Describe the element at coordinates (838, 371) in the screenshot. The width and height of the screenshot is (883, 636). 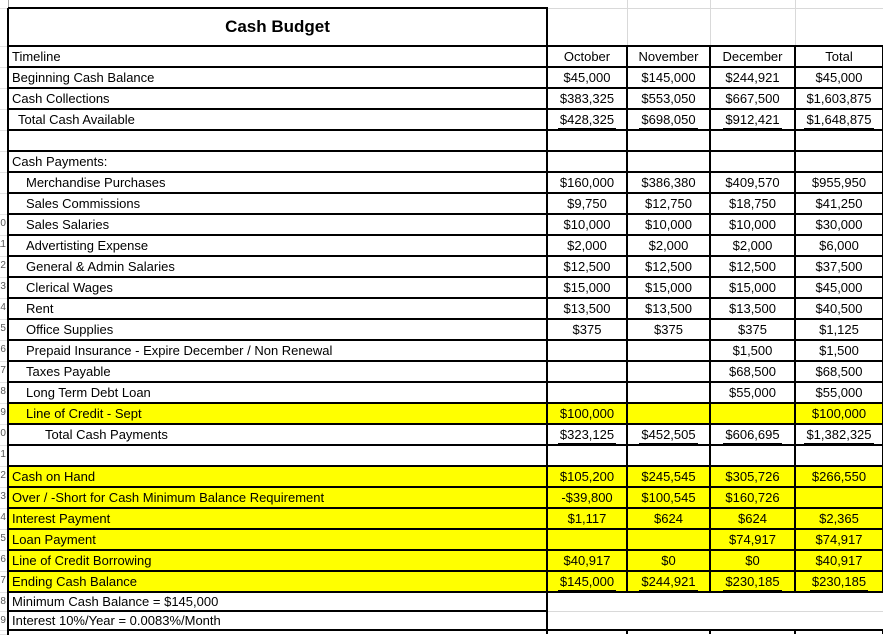
I see `cell-value: $68,500` at that location.